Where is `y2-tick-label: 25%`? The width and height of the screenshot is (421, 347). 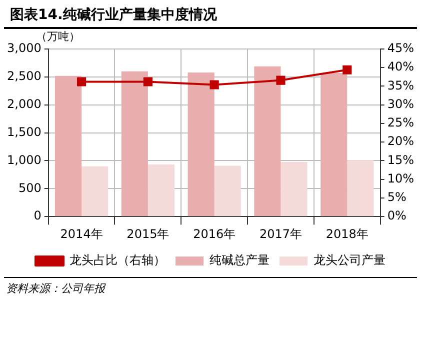 y2-tick-label: 25% is located at coordinates (400, 123).